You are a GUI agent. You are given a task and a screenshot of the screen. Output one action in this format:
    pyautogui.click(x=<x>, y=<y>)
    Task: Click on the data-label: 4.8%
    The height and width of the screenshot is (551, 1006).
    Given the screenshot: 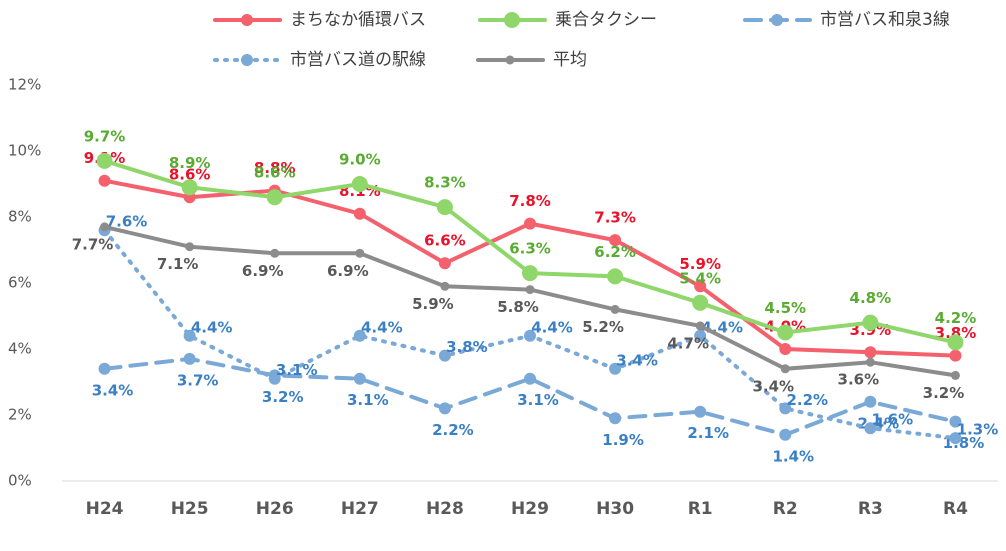 What is the action you would take?
    pyautogui.click(x=871, y=298)
    